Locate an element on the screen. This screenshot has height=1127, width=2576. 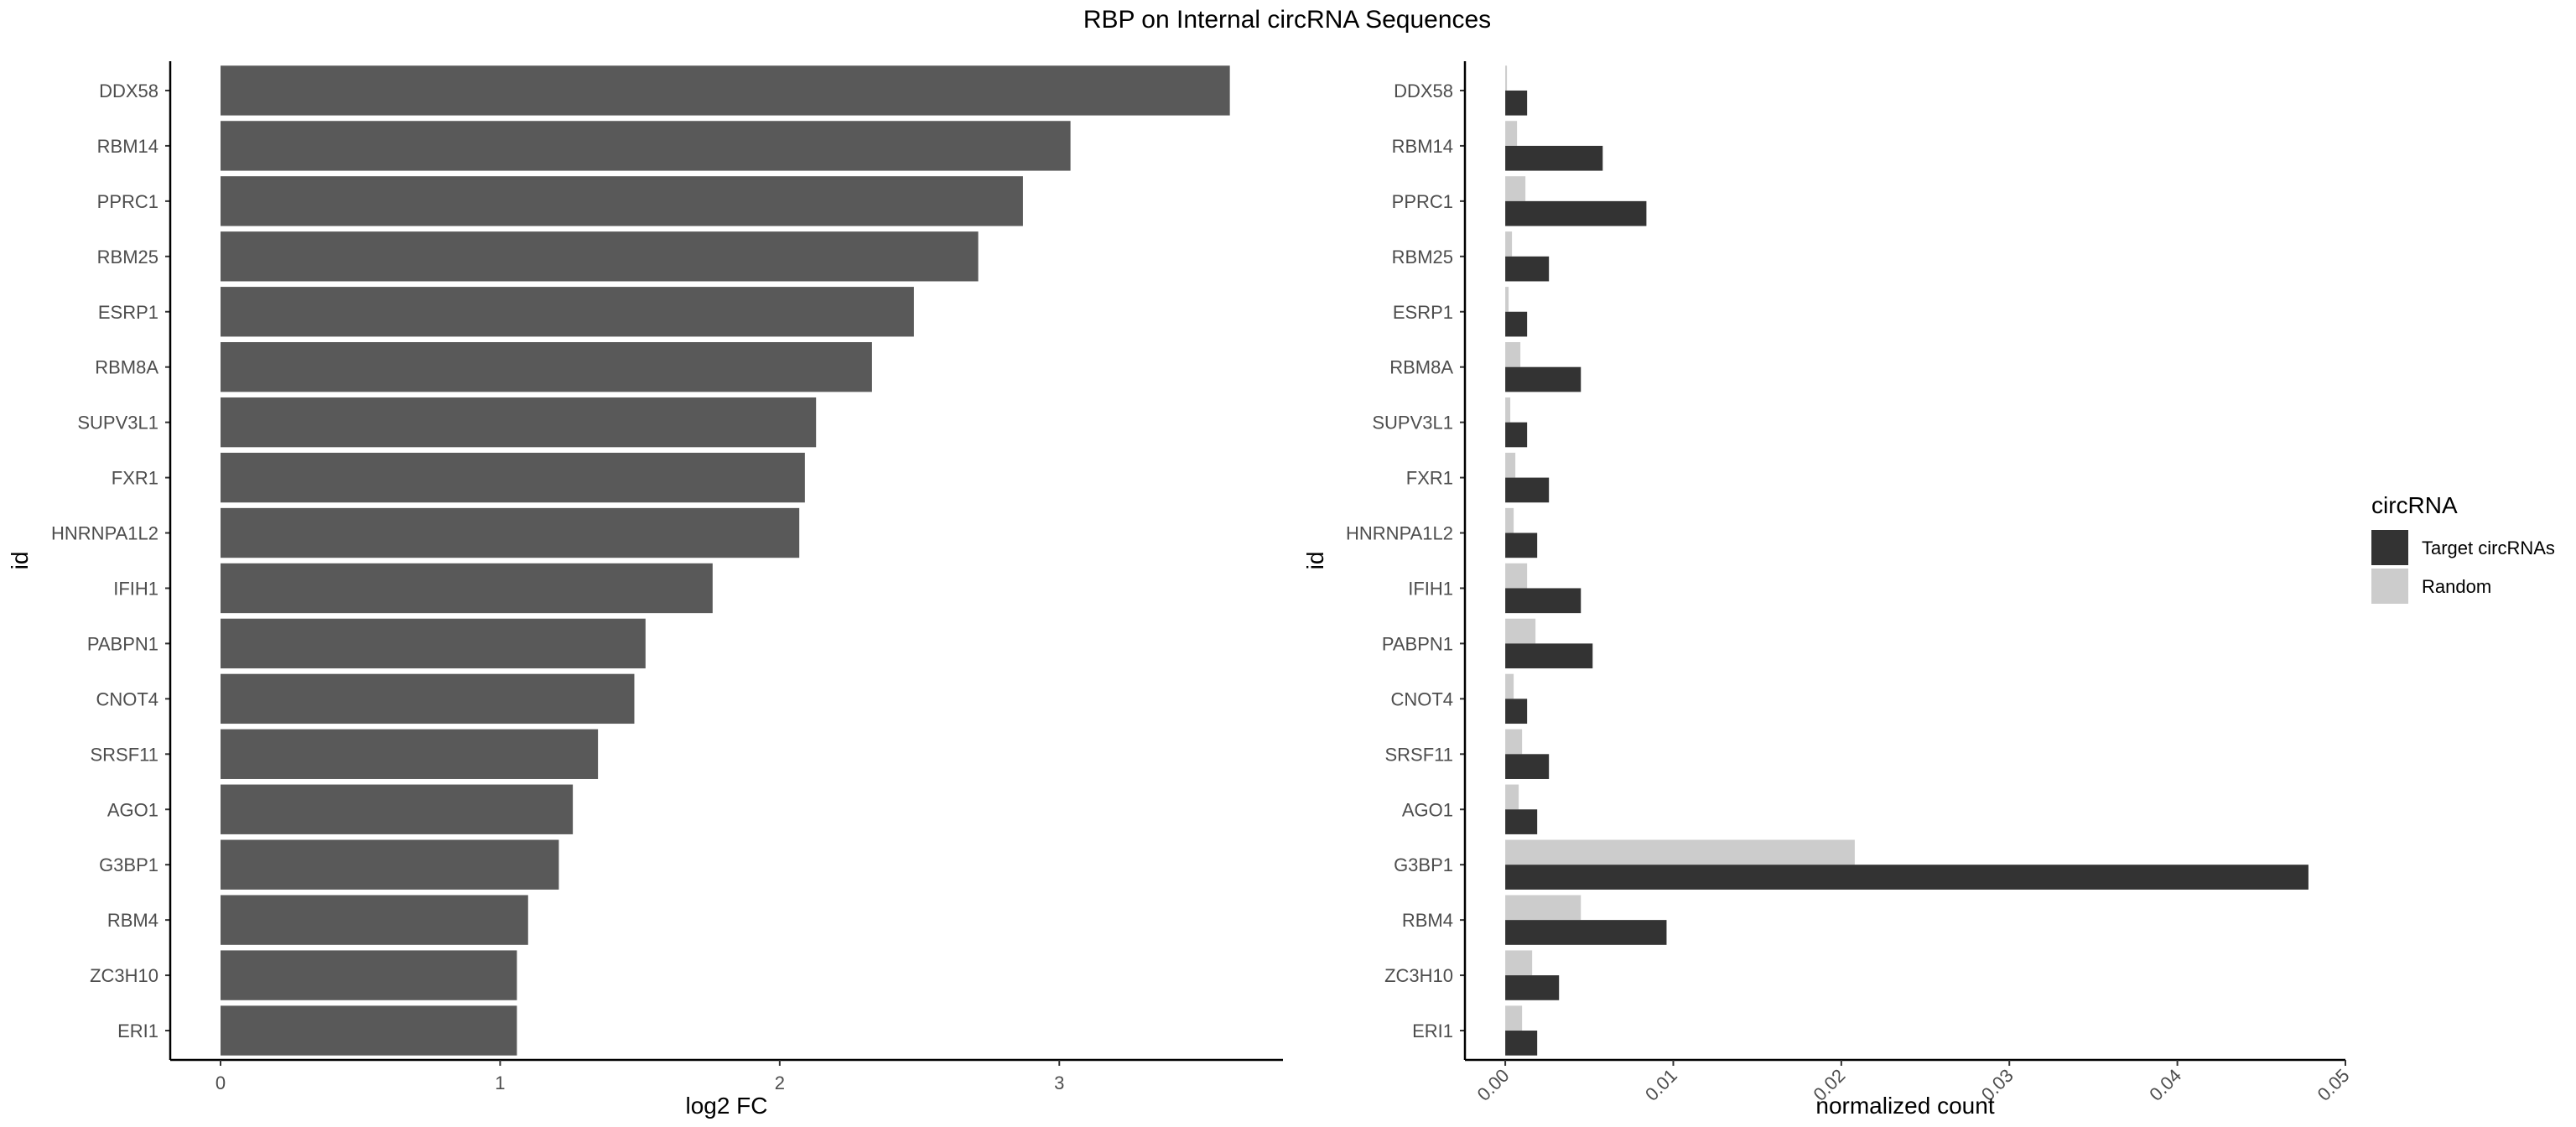
bar-random-rbm14 is located at coordinates (1511, 133).